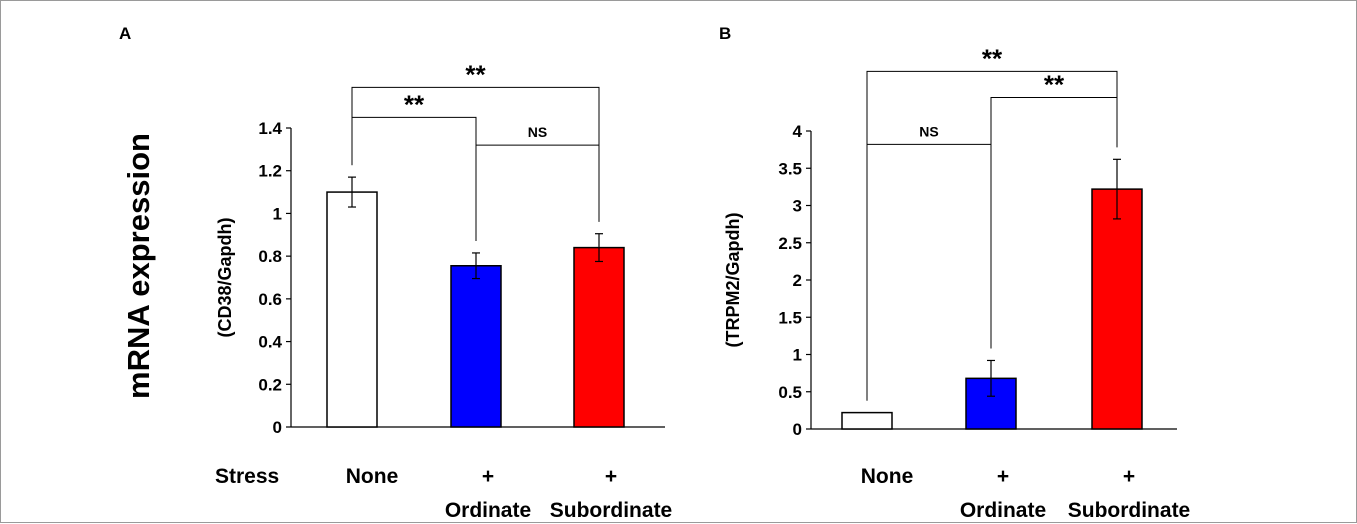  What do you see at coordinates (247, 476) in the screenshot?
I see `stress-label: Stress` at bounding box center [247, 476].